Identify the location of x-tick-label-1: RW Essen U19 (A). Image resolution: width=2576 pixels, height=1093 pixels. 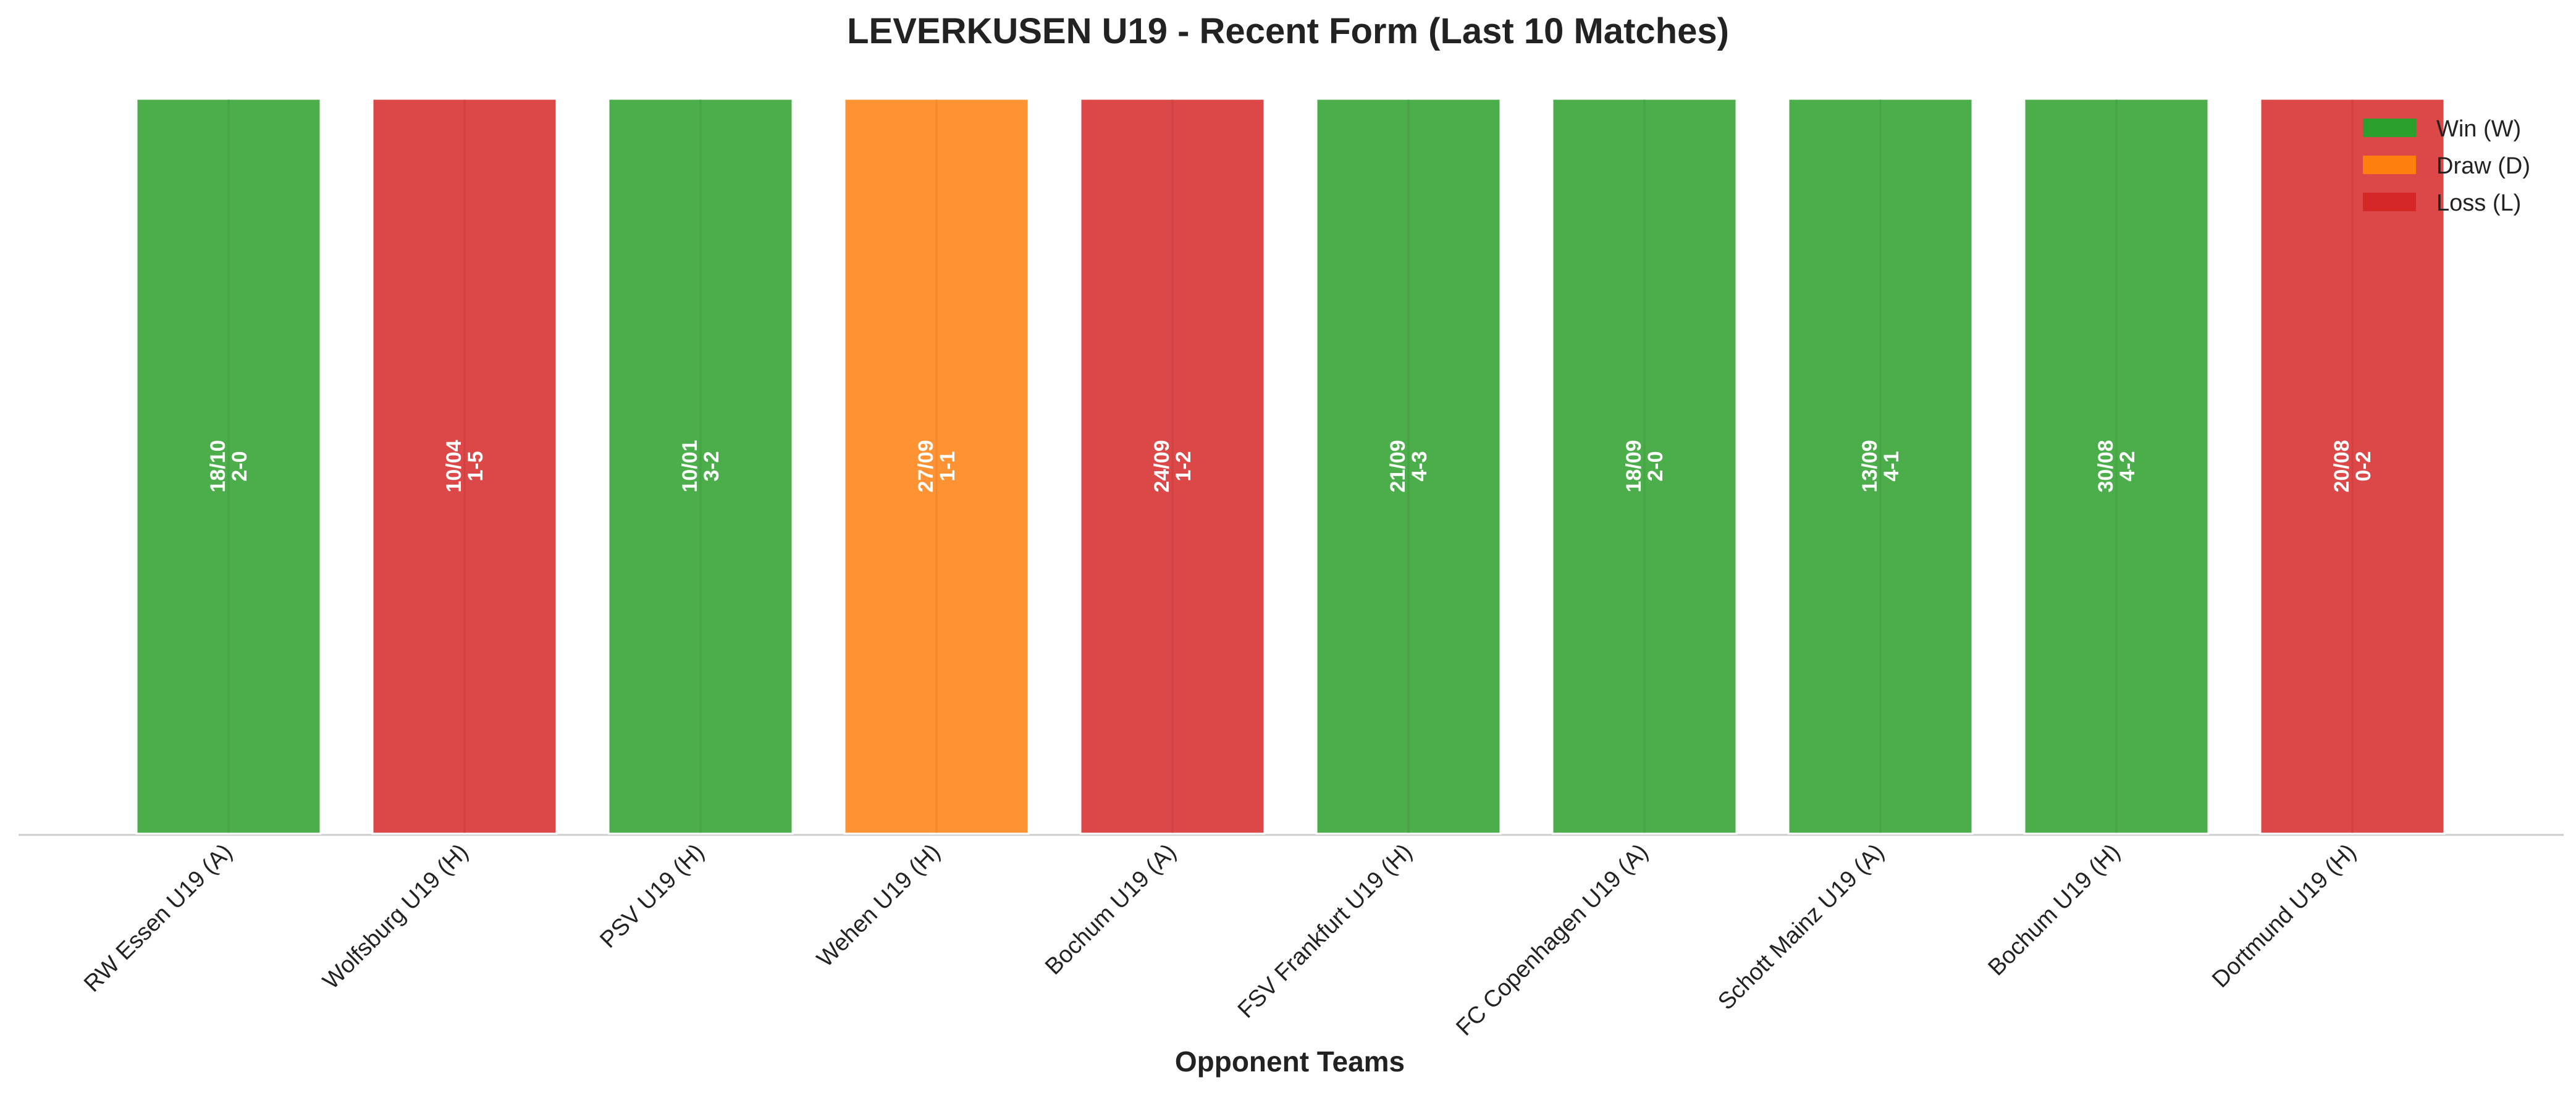
(158, 918).